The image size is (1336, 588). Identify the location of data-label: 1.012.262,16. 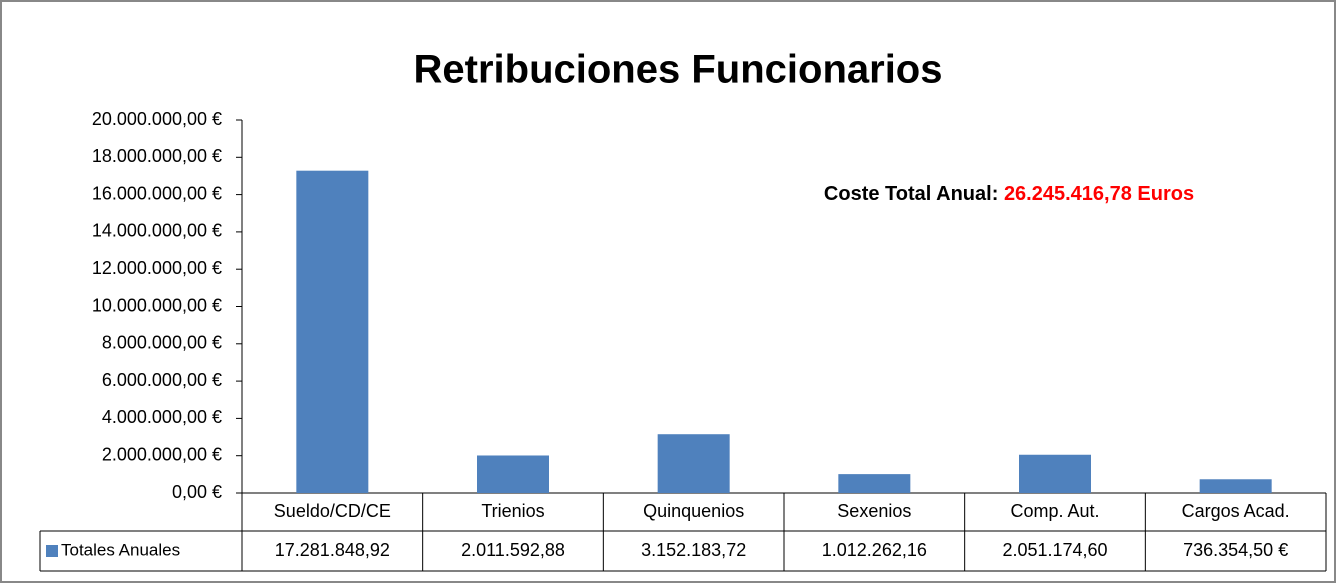
(874, 550).